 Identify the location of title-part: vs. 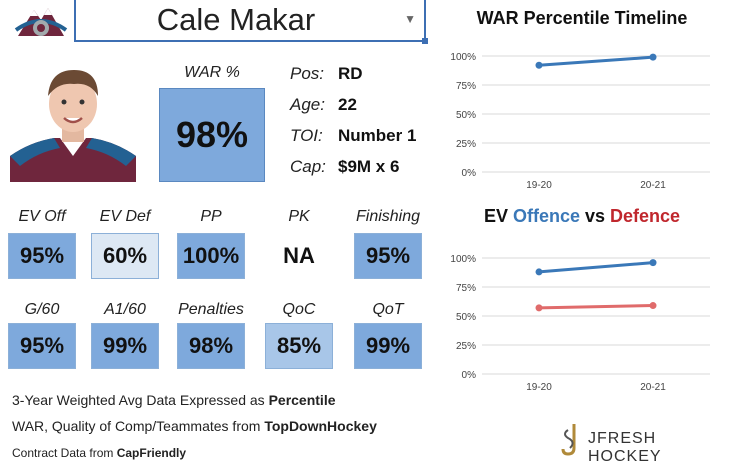
(595, 216).